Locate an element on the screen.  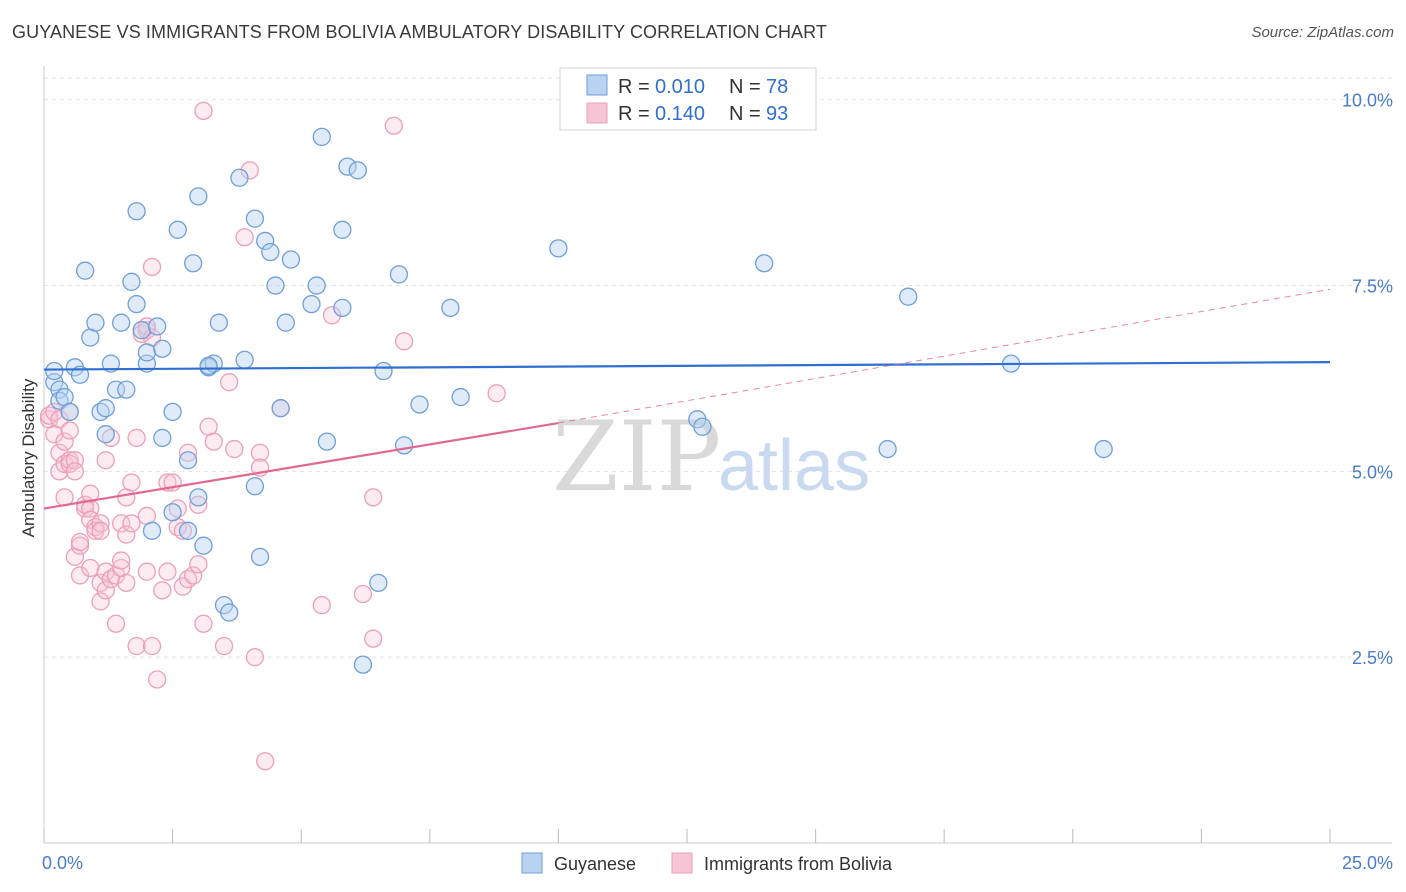
x-tick-label-max: 25.0% is located at coordinates (1367, 863).